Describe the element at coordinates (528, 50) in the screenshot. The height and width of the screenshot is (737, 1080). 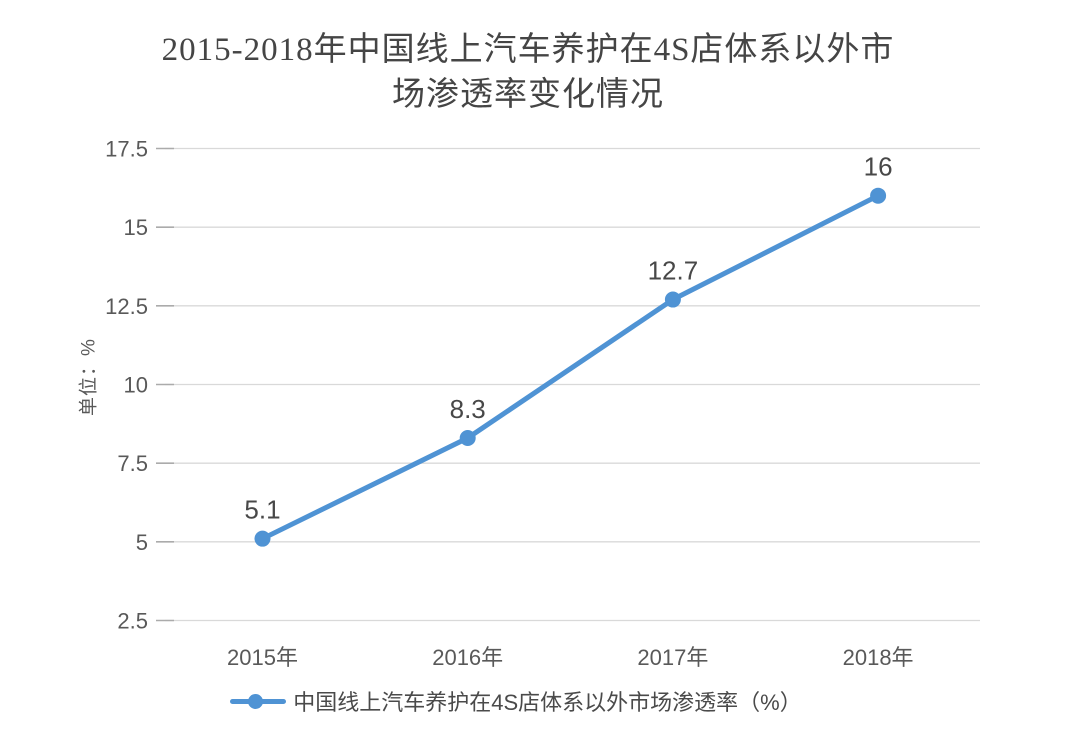
I see `chart-title-line1: 2015-2018年中国线上汽车养护在4S店体系以外市` at that location.